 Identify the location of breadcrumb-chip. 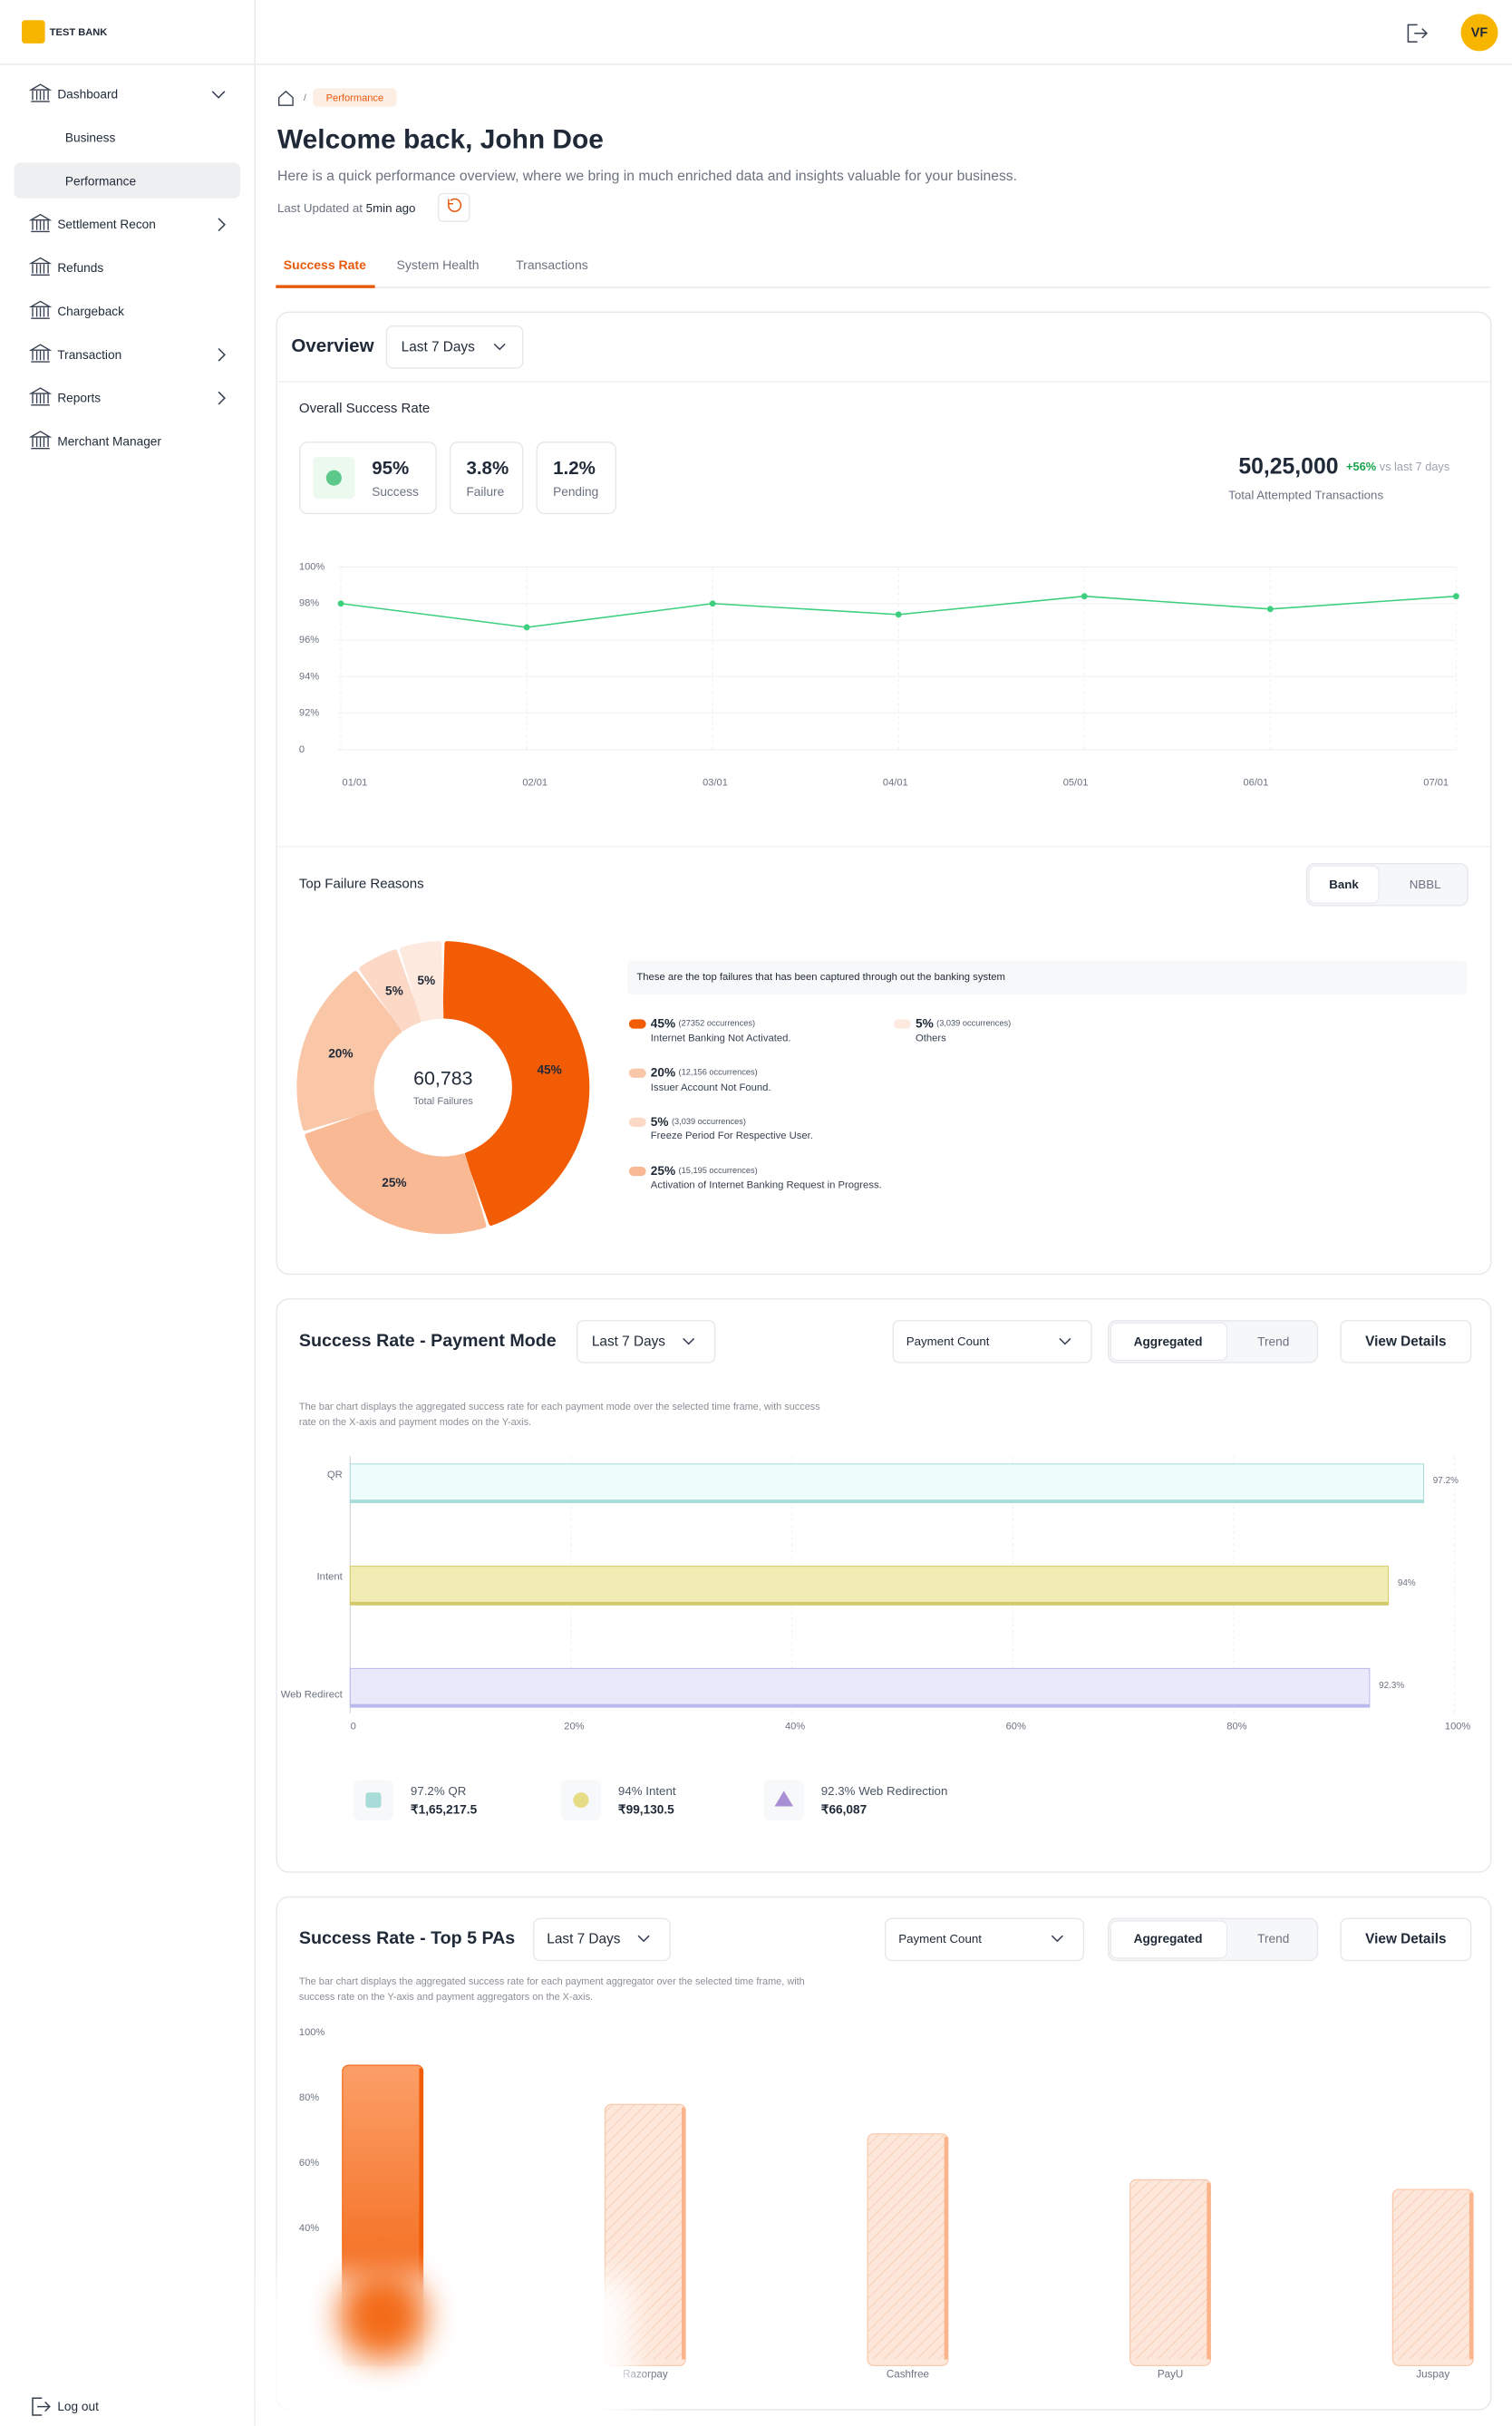
(355, 97).